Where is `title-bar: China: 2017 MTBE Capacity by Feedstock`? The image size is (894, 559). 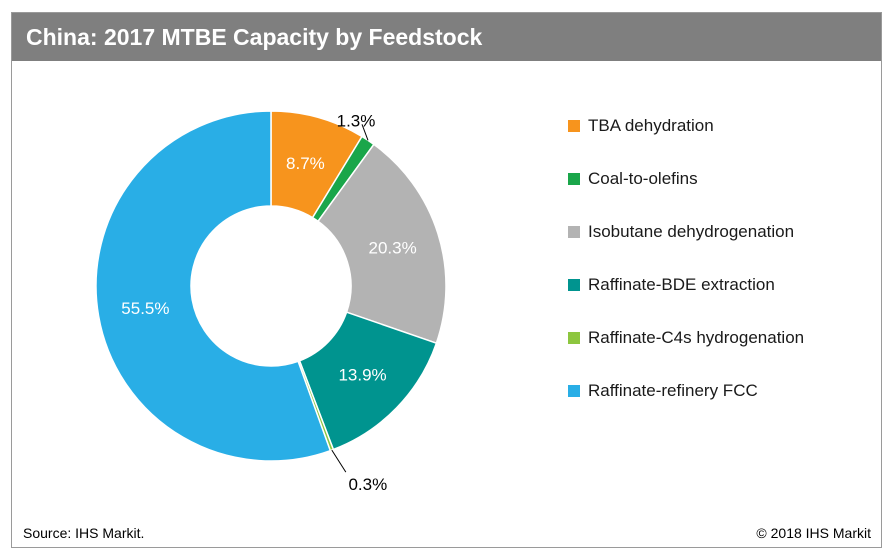 title-bar: China: 2017 MTBE Capacity by Feedstock is located at coordinates (446, 37).